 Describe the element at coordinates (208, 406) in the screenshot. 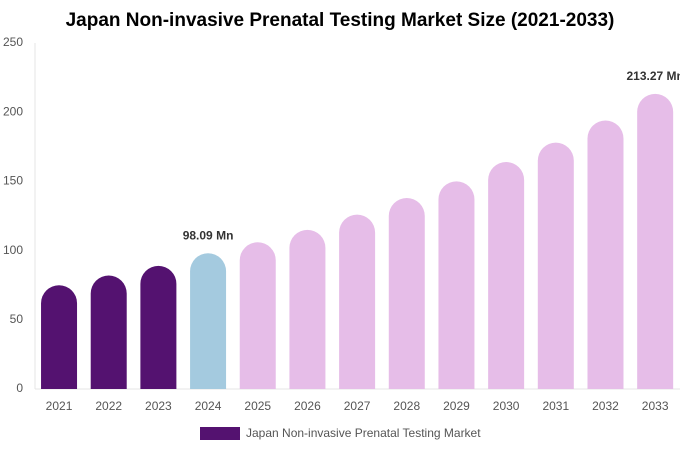

I see `x-tick-label: 2024` at that location.